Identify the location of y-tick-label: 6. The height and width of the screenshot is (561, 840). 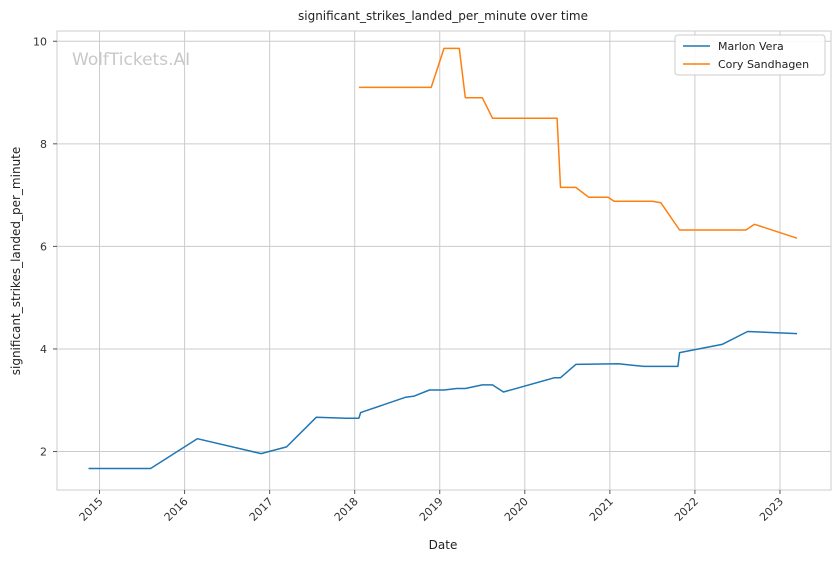
(43, 246).